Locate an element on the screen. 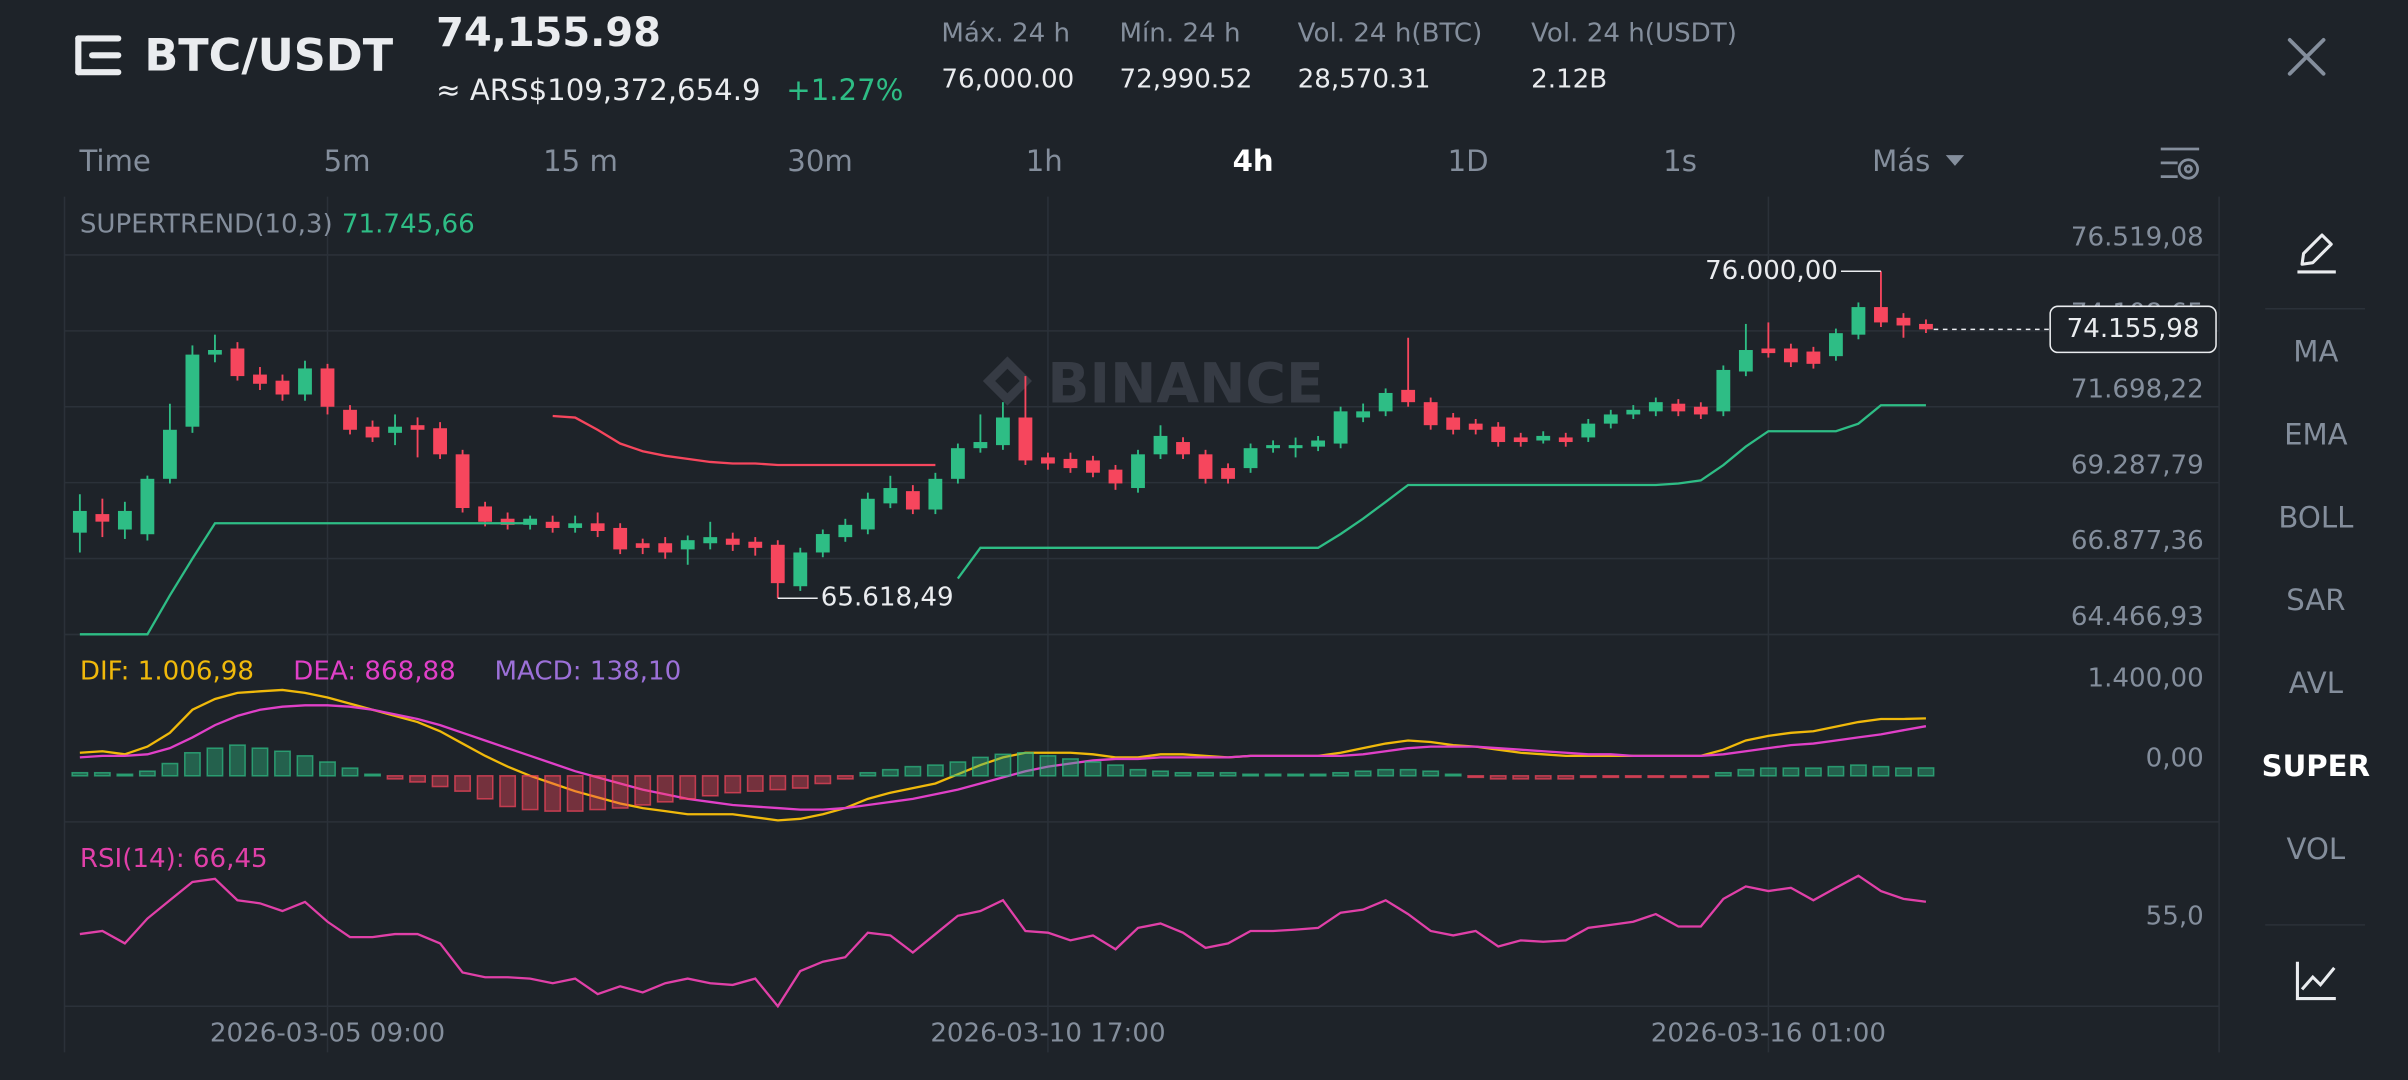 This screenshot has height=1080, width=2408. timeframe-tab: Más is located at coordinates (1901, 161).